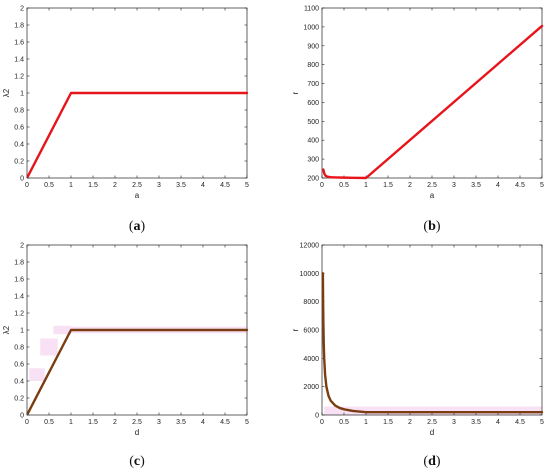 Image resolution: width=550 pixels, height=476 pixels. I want to click on panel-caption: (c), so click(137, 461).